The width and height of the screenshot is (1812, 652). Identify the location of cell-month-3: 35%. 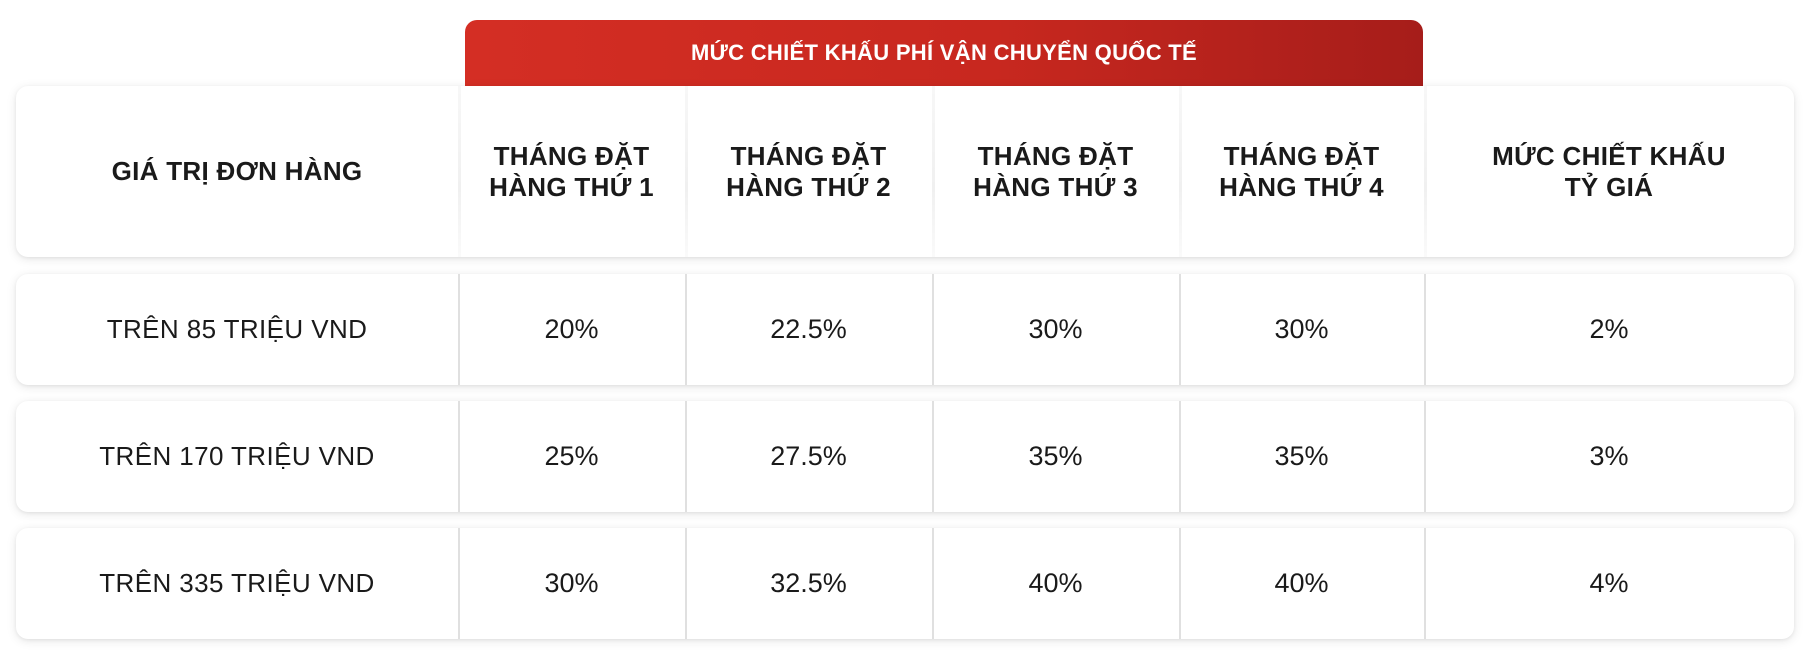
(1055, 456).